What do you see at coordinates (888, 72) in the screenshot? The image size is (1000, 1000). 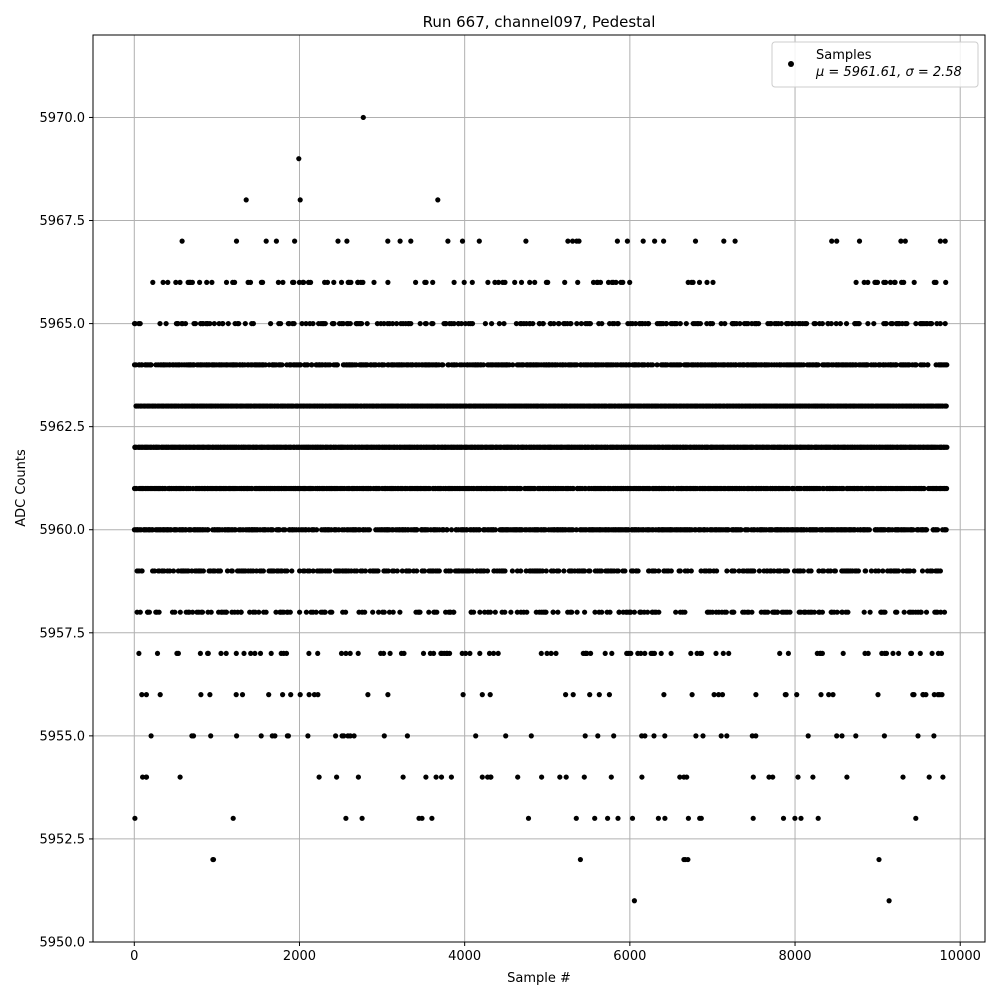 I see `legend-stats: μ = 5961.61, σ = 2.58` at bounding box center [888, 72].